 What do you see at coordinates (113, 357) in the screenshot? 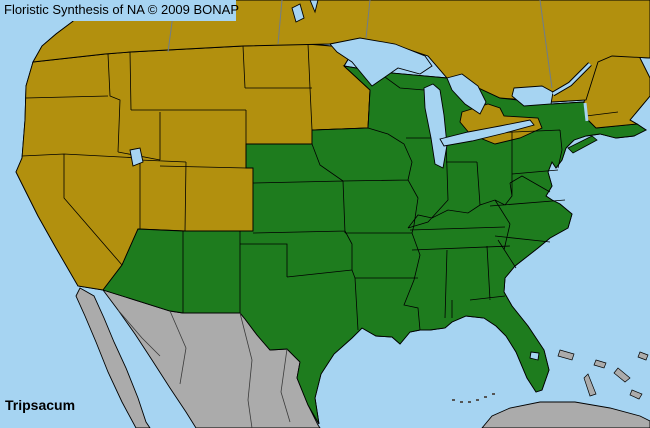
I see `region-baja-california` at bounding box center [113, 357].